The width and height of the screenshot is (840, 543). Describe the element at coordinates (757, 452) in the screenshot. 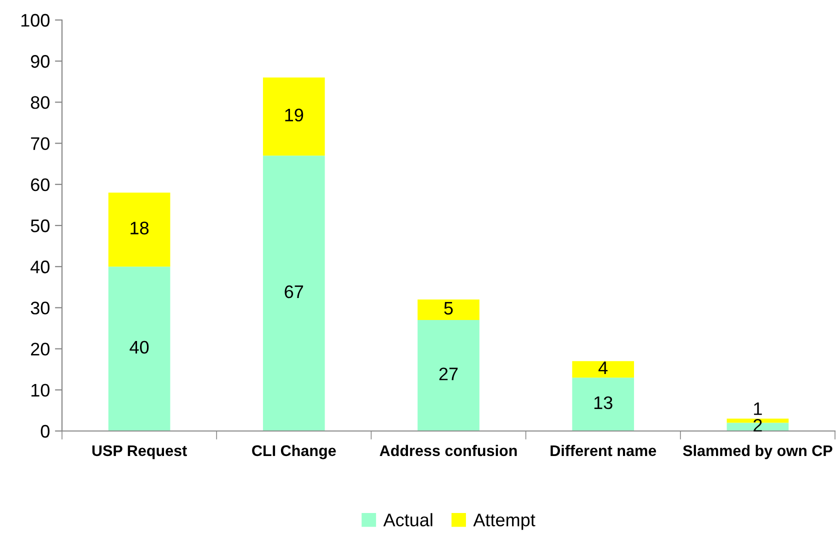

I see `x-tick-label: Slammed by own CP` at that location.